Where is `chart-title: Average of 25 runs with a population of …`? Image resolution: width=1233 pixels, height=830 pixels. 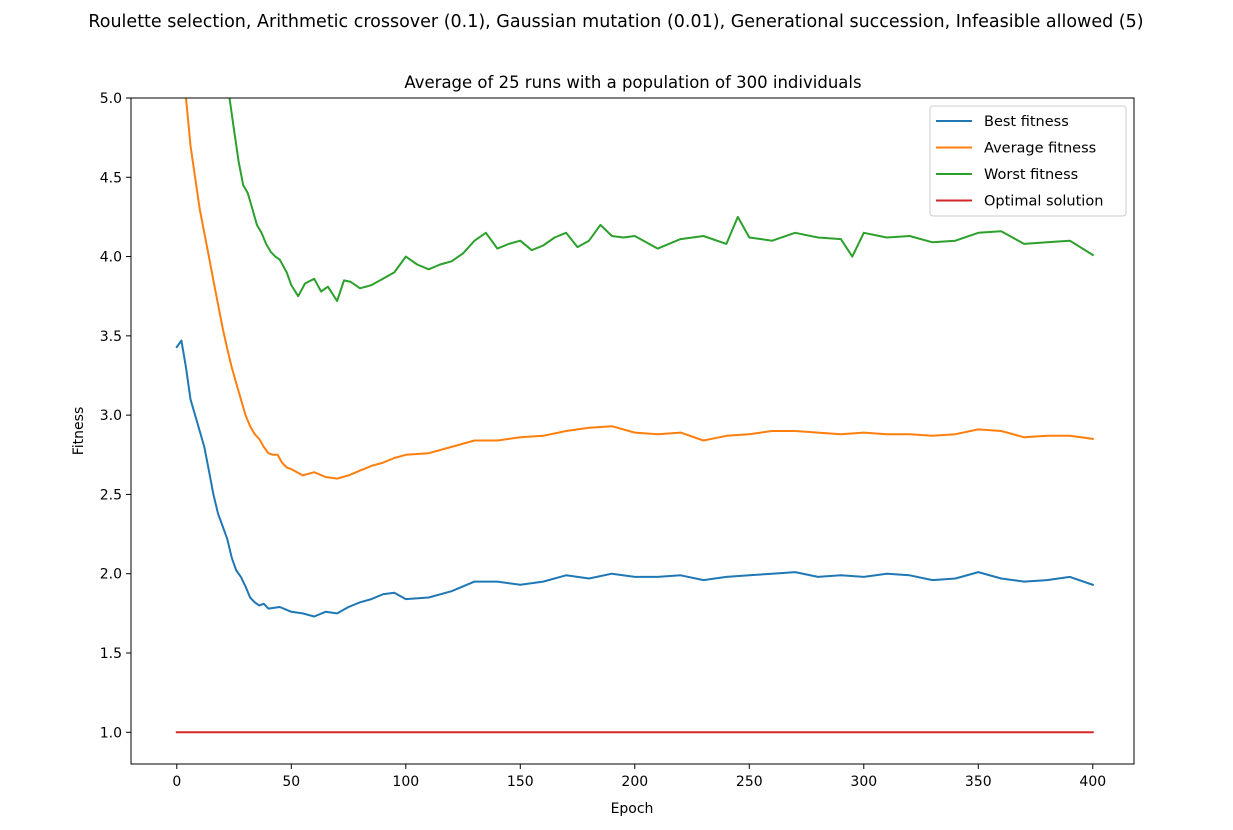 chart-title: Average of 25 runs with a population of … is located at coordinates (632, 82).